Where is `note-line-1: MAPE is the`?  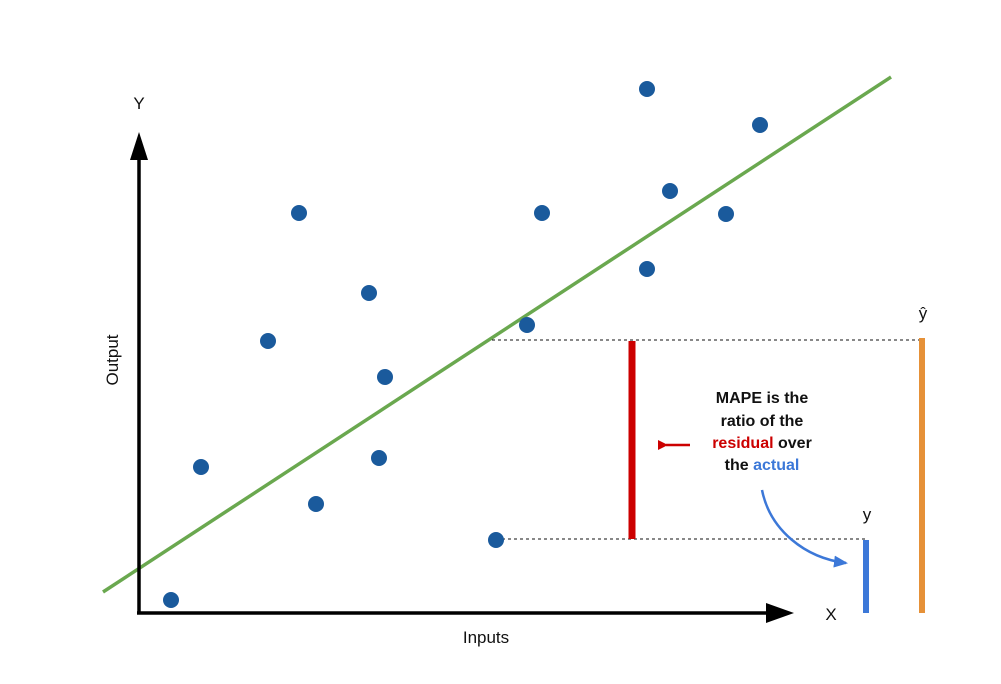
note-line-1: MAPE is the is located at coordinates (762, 398).